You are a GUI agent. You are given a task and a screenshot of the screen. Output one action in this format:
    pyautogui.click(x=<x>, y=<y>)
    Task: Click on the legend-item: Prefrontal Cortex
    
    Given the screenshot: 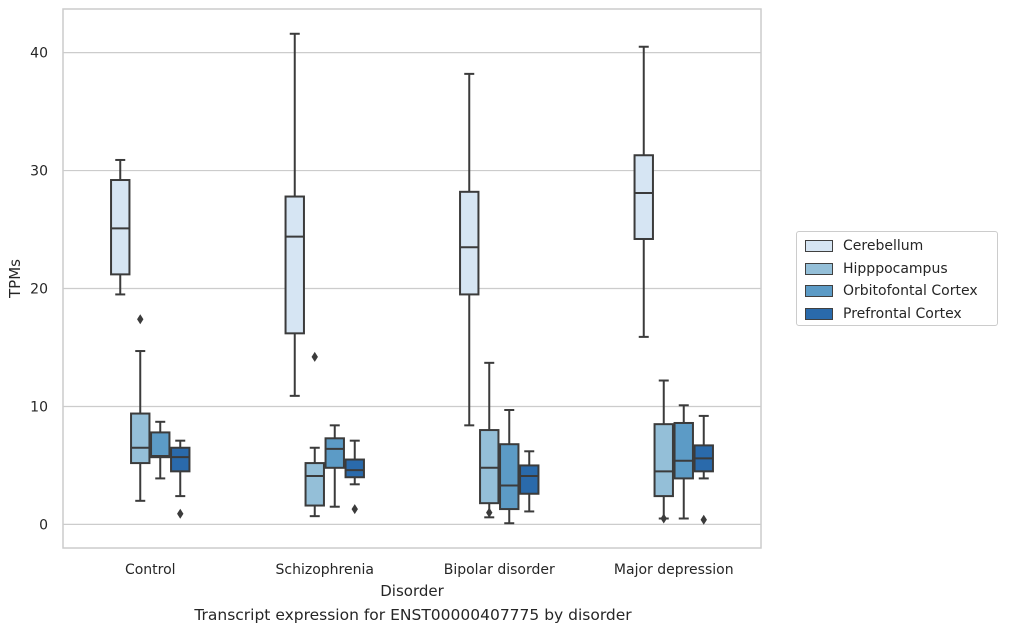 What is the action you would take?
    pyautogui.click(x=901, y=314)
    